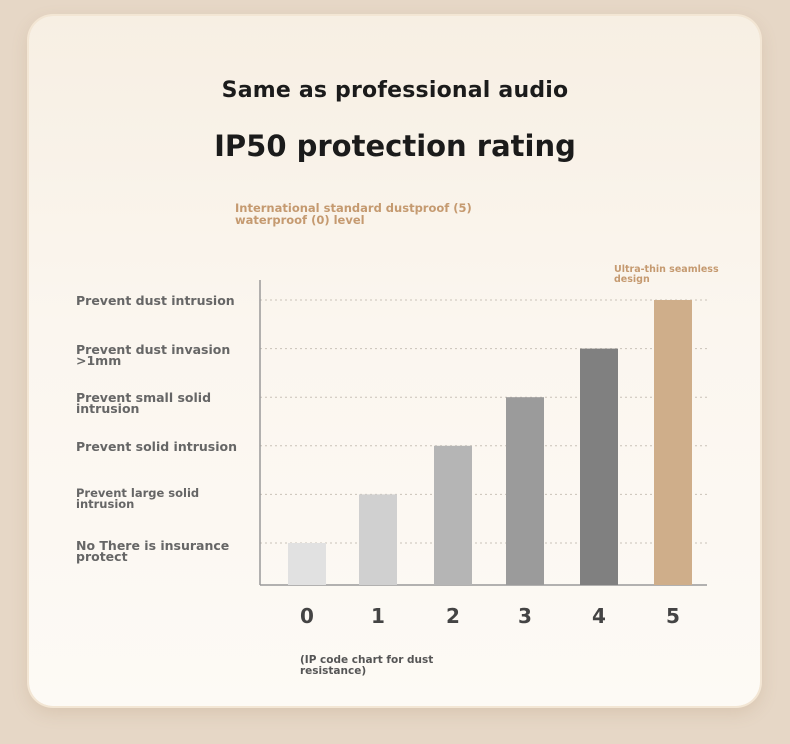 The height and width of the screenshot is (744, 790). I want to click on x-tick-label: 5, so click(673, 616).